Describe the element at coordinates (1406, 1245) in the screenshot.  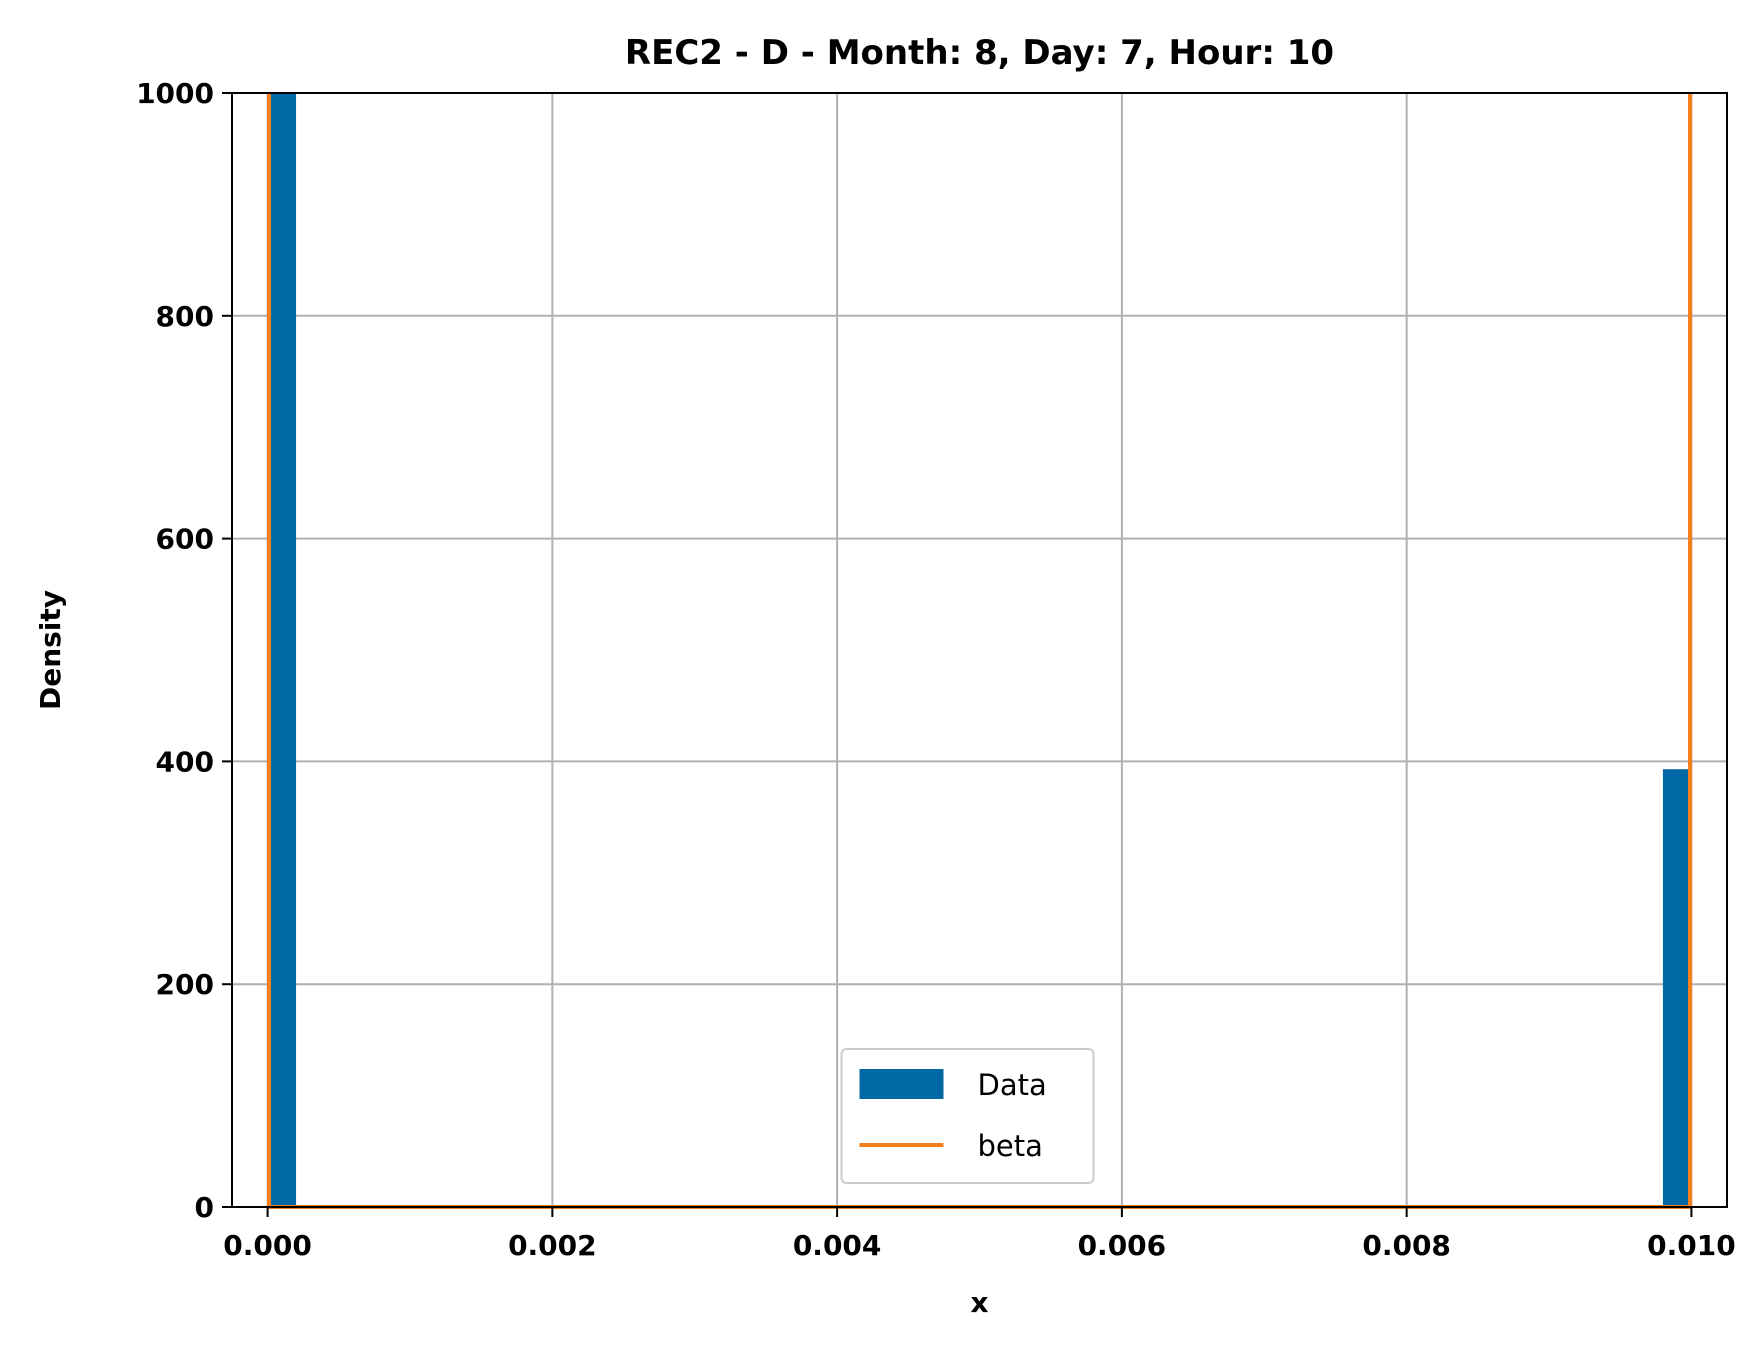
I see `x-tick-label: 0.008` at that location.